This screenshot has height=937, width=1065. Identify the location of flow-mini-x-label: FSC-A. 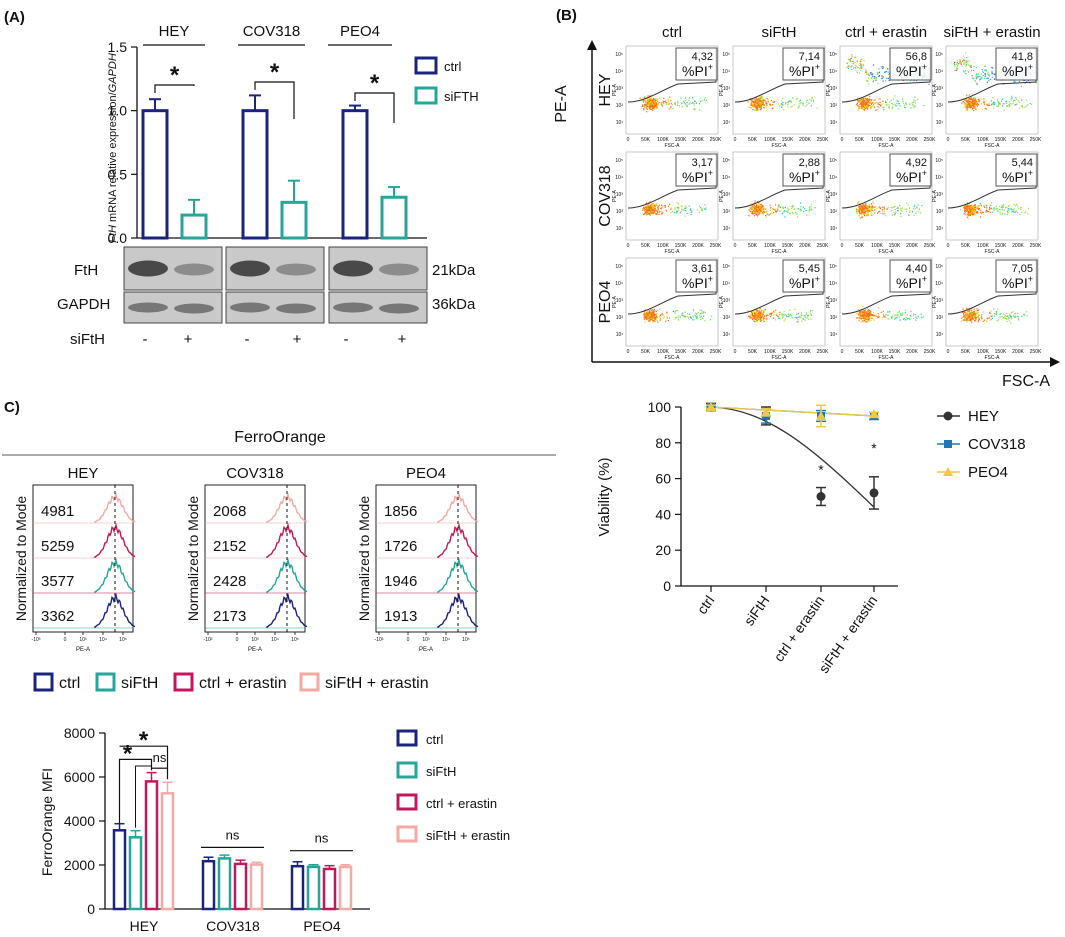
(780, 146).